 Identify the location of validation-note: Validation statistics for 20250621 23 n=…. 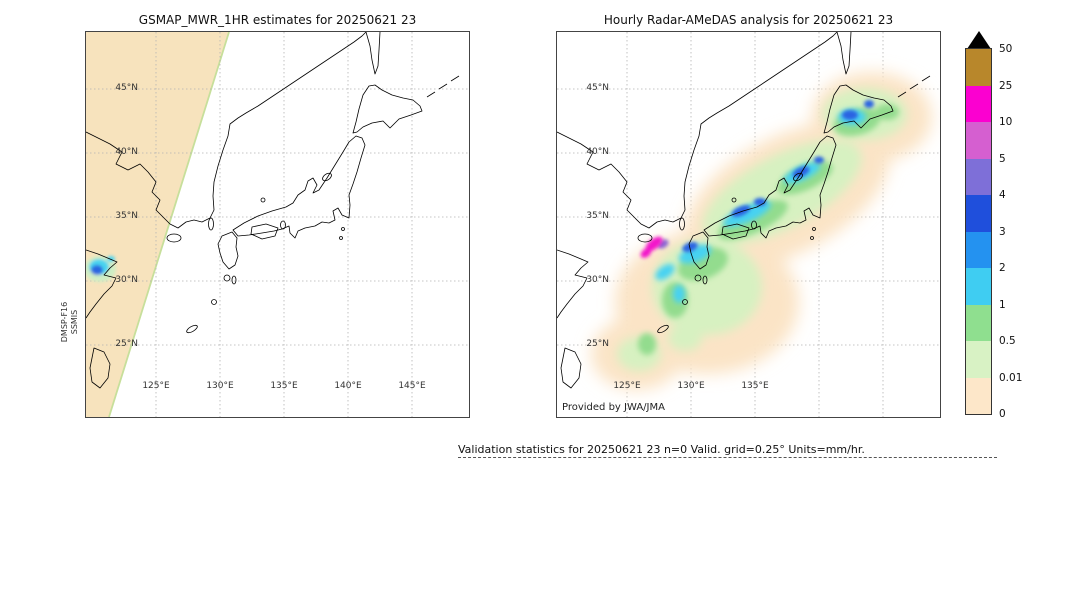
(661, 449).